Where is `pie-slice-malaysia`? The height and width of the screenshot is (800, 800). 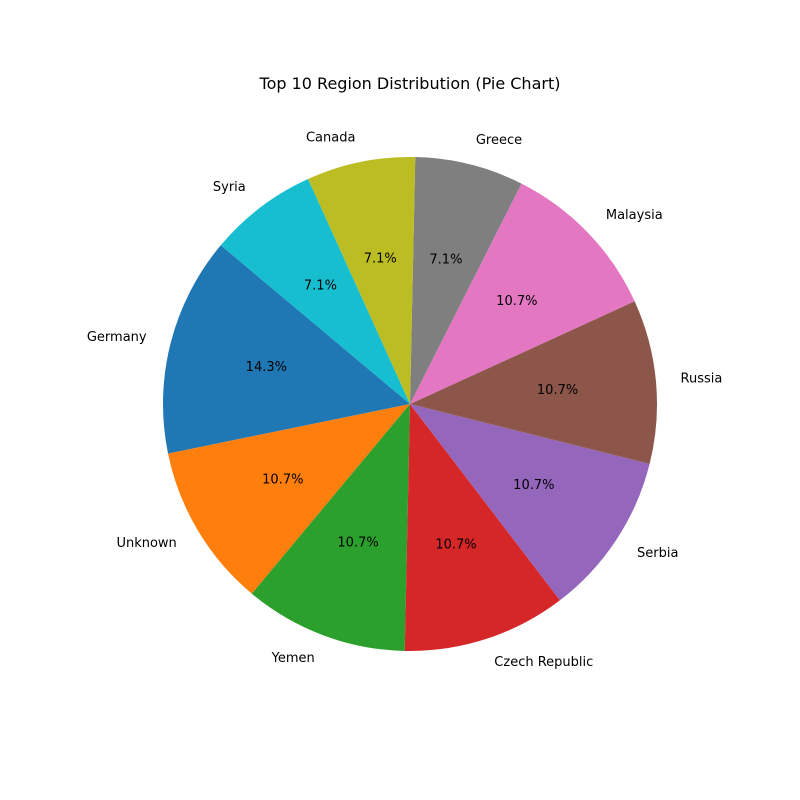
pie-slice-malaysia is located at coordinates (522, 293).